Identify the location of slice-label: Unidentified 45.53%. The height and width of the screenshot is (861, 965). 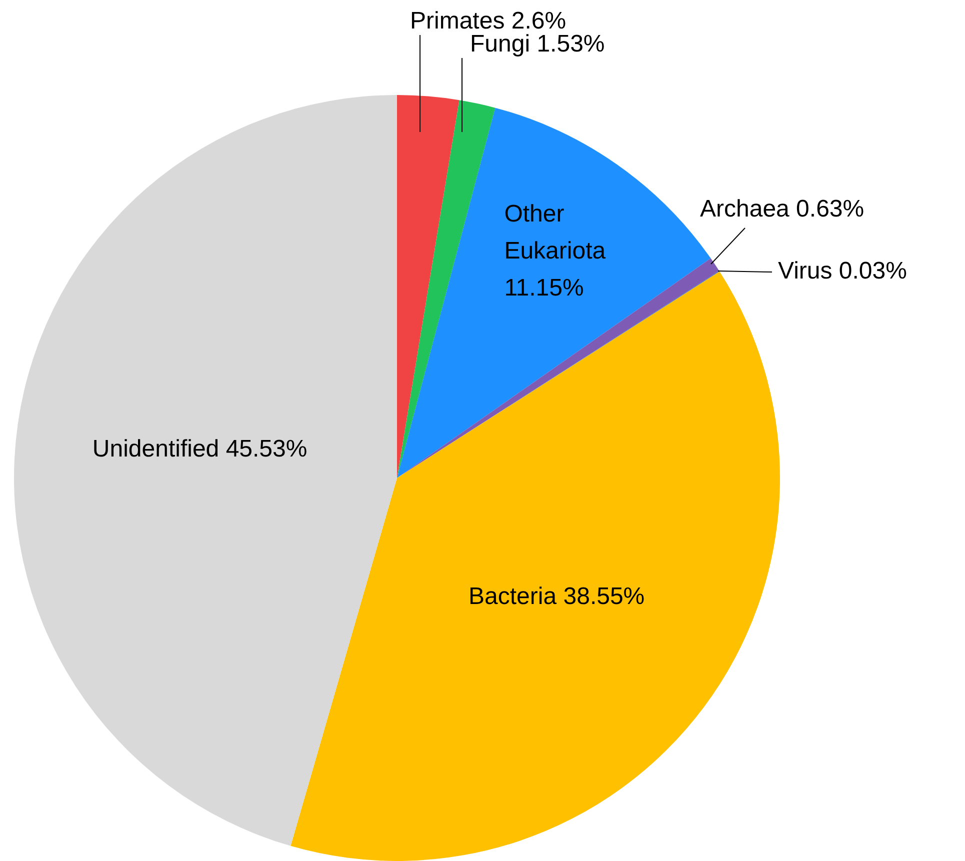
(200, 449).